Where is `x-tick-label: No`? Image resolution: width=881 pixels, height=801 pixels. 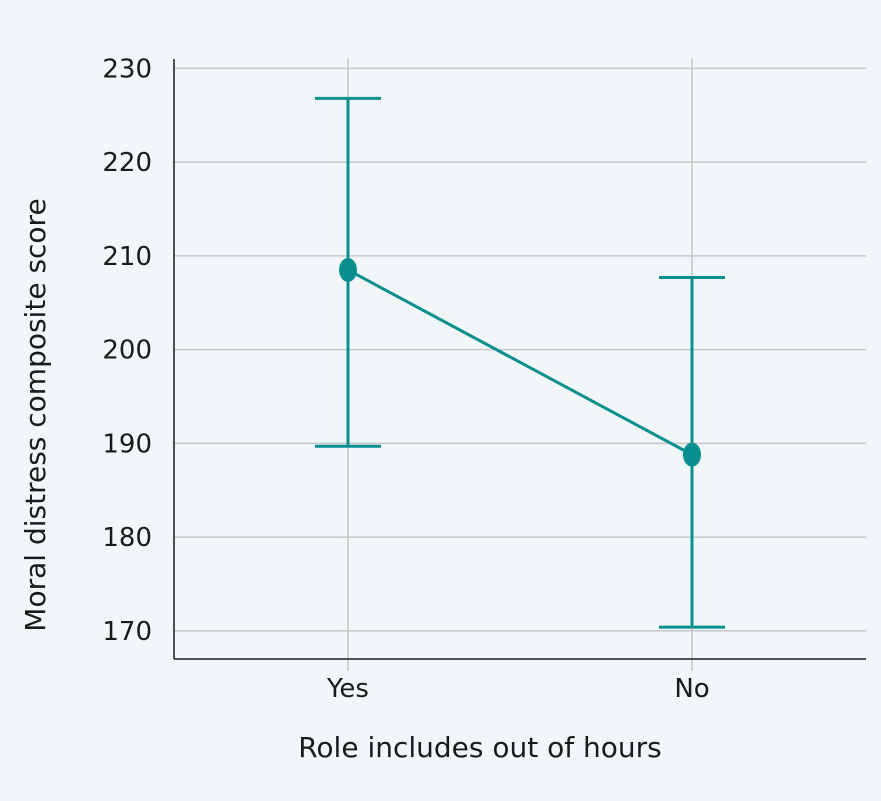 x-tick-label: No is located at coordinates (691, 689).